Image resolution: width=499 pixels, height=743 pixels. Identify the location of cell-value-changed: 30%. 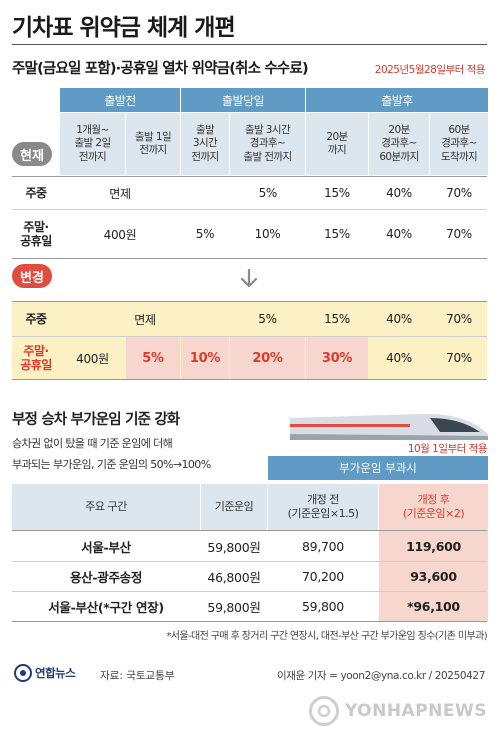
(337, 358).